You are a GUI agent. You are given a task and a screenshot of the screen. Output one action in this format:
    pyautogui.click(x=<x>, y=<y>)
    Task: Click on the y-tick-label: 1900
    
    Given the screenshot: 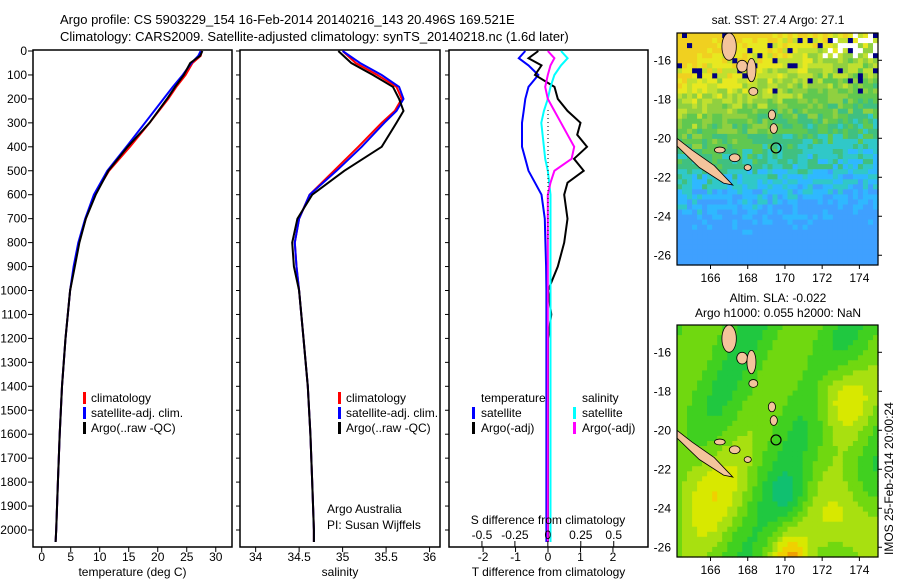 What is the action you would take?
    pyautogui.click(x=13, y=506)
    